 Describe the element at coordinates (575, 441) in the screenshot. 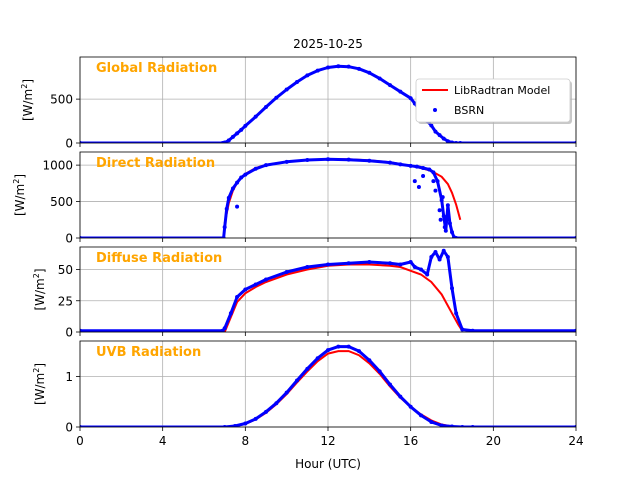

I see `x-tick-label: 24` at that location.